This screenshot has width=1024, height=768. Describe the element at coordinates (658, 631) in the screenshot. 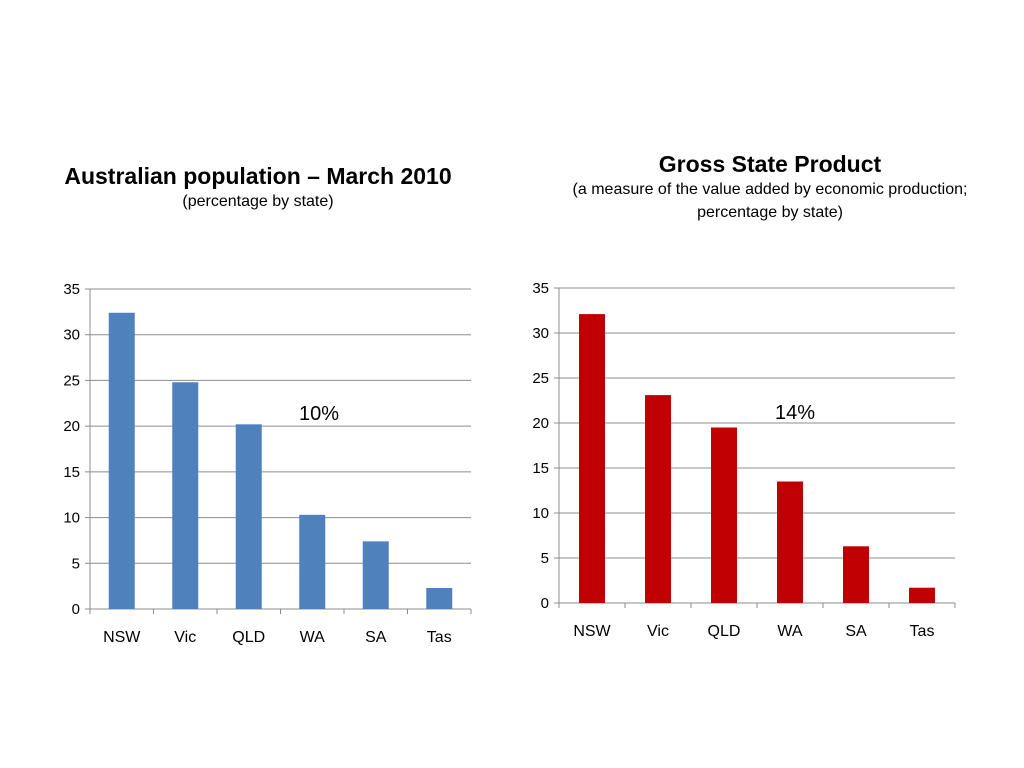

I see `gsp-category-label: Vic` at that location.